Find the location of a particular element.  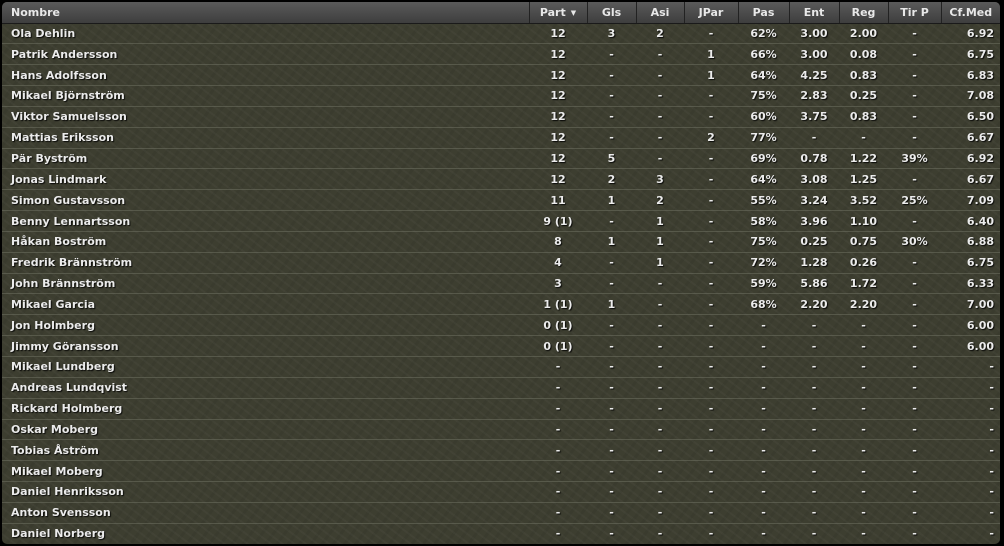

player-name: Jon Holmberg is located at coordinates (265, 325).